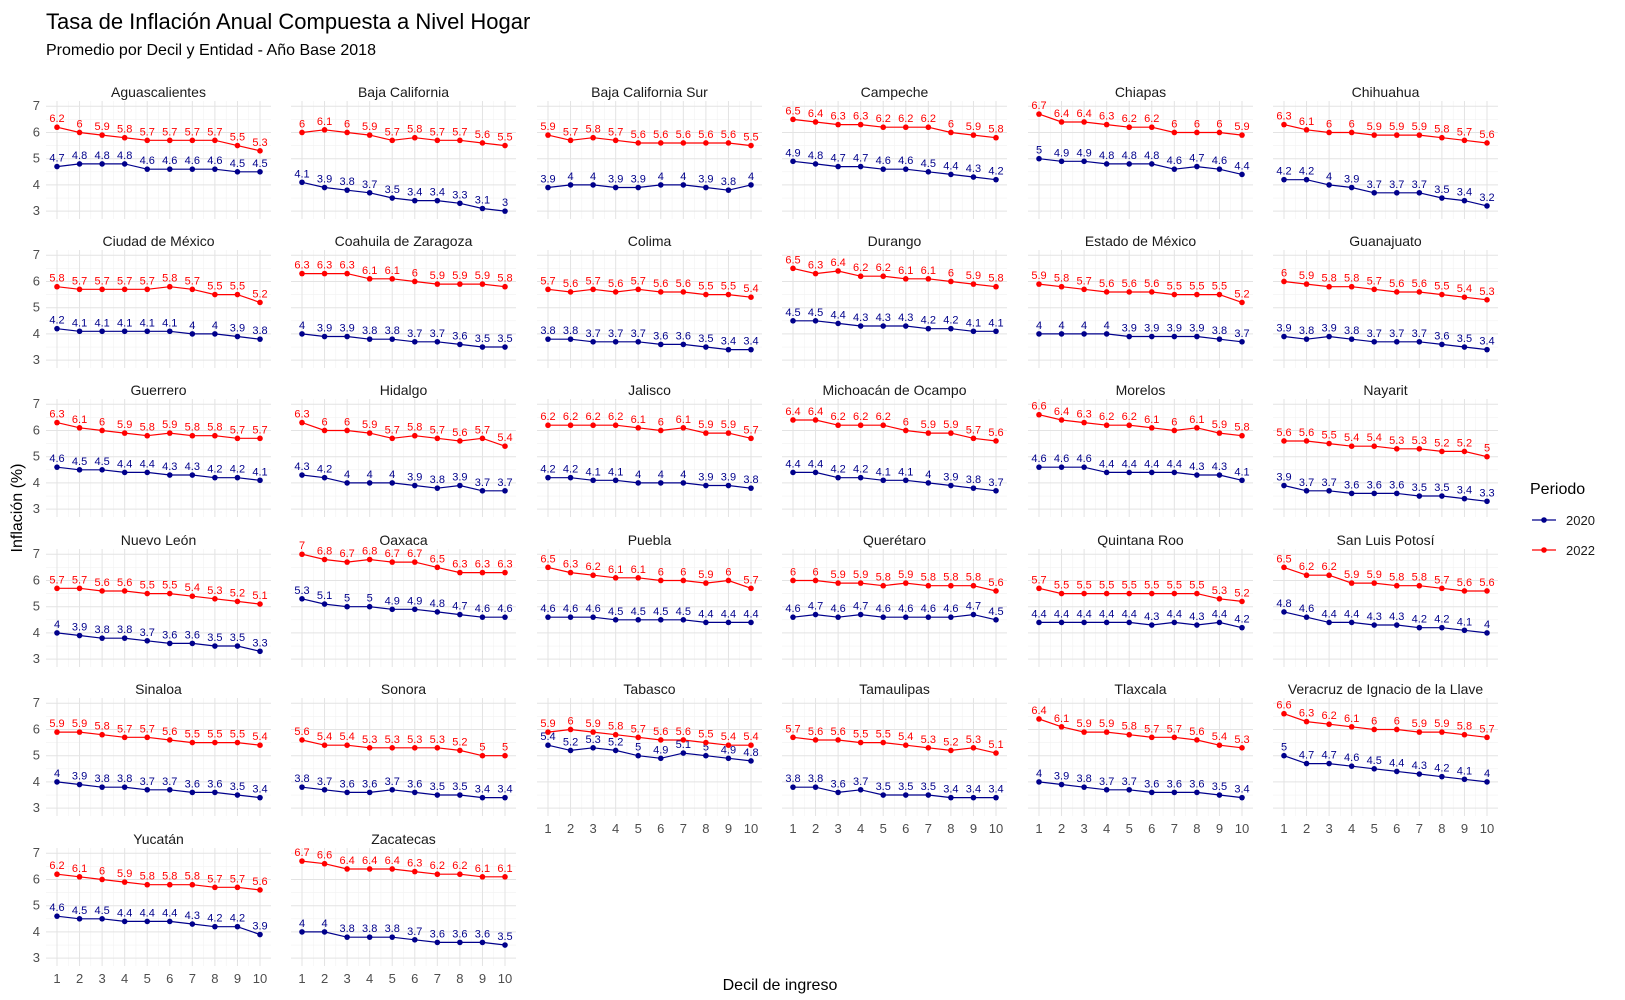  Describe the element at coordinates (36, 131) in the screenshot. I see `y-tick-label: 6` at that location.